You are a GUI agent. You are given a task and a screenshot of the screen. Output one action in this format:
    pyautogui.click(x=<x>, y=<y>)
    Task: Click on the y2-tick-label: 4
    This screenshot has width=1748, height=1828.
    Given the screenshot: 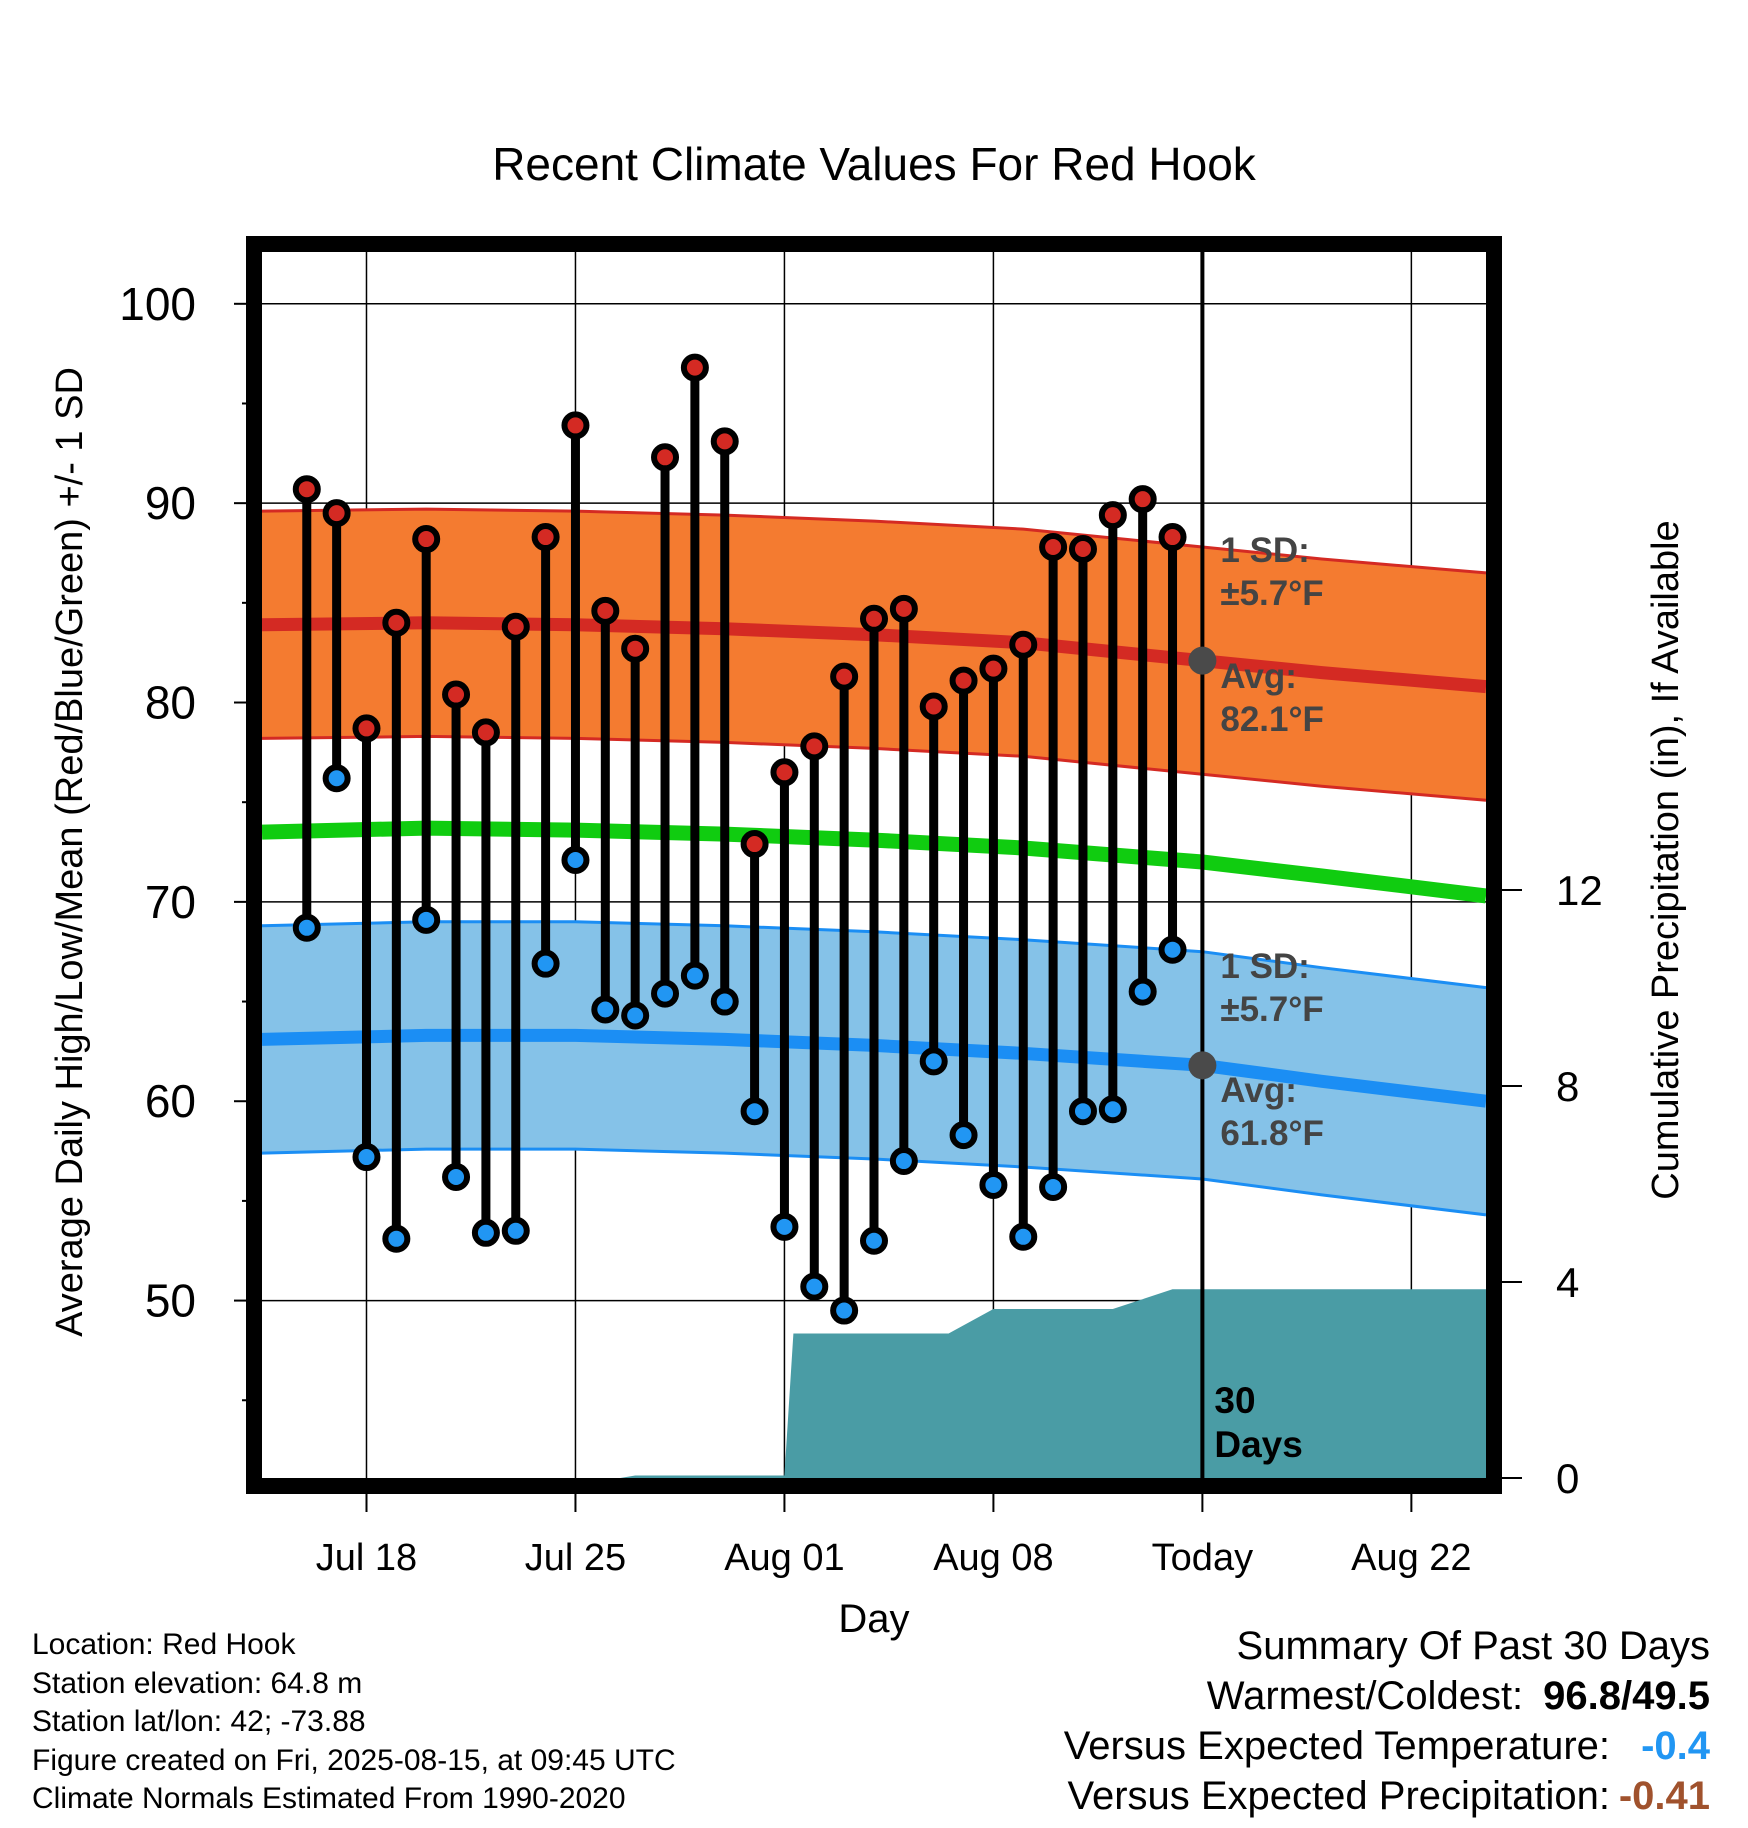 What is the action you would take?
    pyautogui.click(x=1567, y=1282)
    